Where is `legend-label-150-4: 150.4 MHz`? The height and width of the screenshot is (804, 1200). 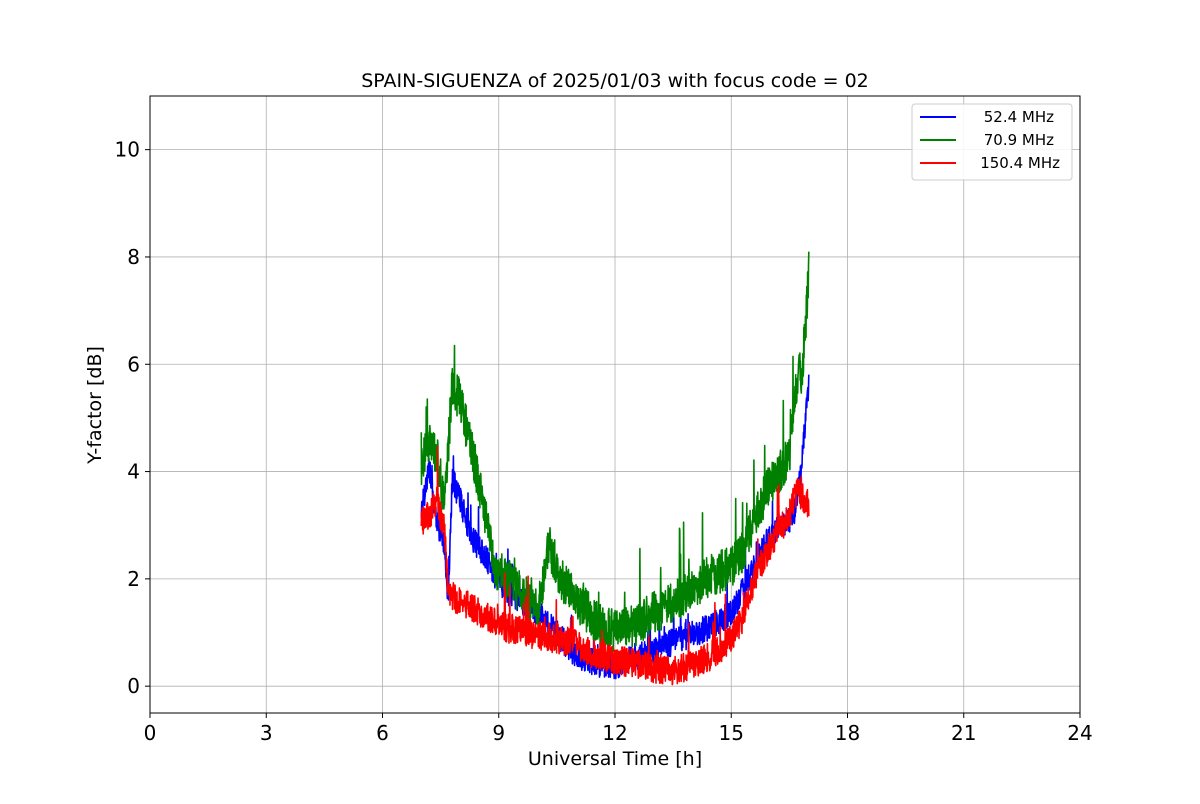
legend-label-150-4: 150.4 MHz is located at coordinates (1020, 163).